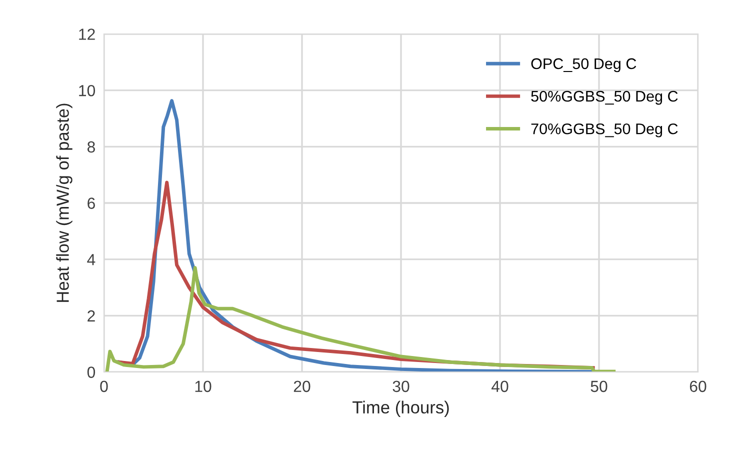  What do you see at coordinates (87, 34) in the screenshot?
I see `y-tick-label: 12` at bounding box center [87, 34].